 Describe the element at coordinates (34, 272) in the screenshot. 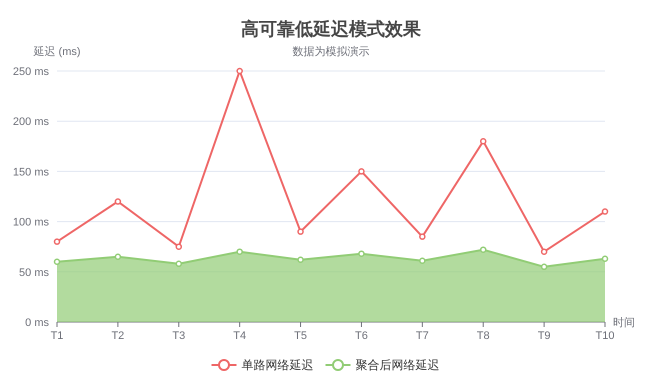

I see `y-tick-label: 50 ms` at that location.